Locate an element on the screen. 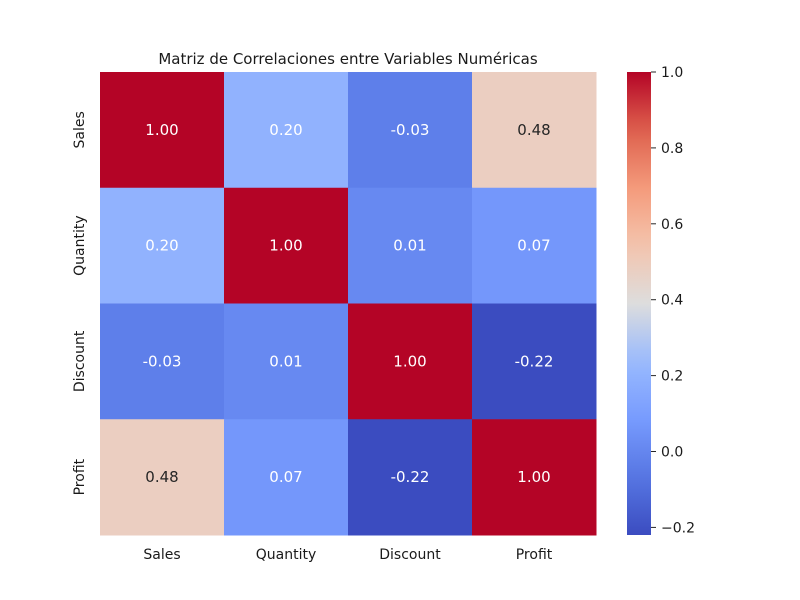  colorbar-tick-label: 1.0 is located at coordinates (672, 73).